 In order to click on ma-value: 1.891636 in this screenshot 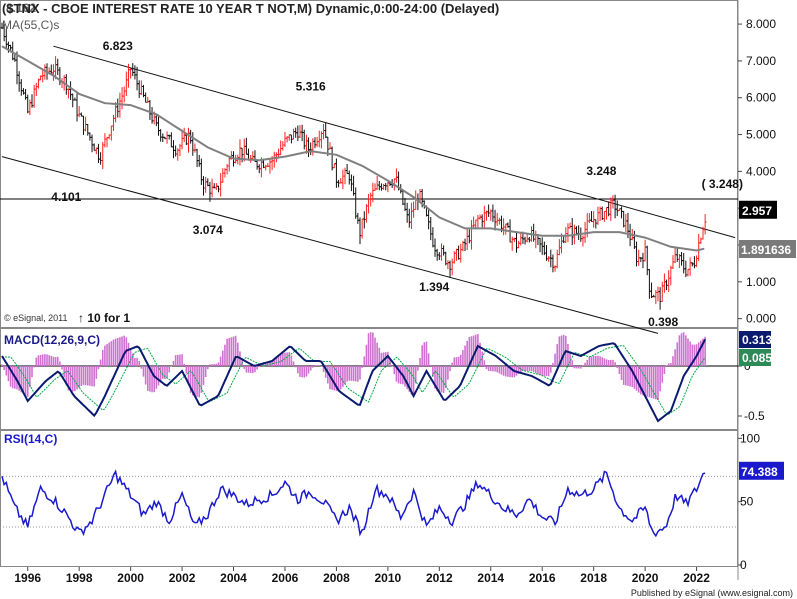, I will do `click(766, 250)`.